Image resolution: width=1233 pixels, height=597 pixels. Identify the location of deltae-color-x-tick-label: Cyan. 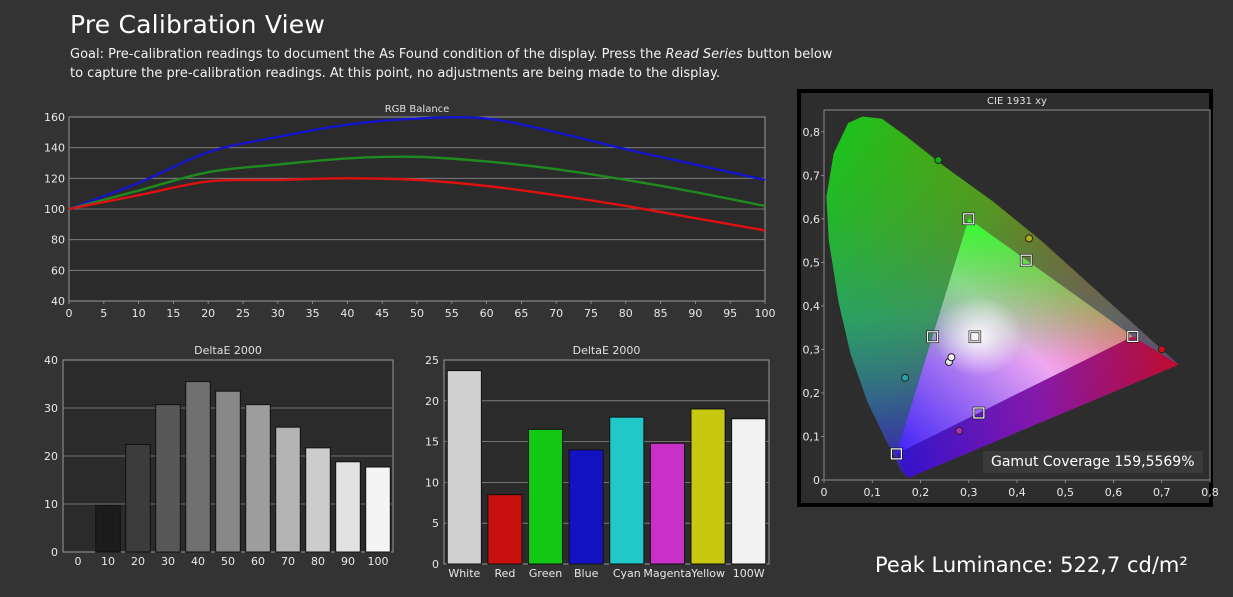
(627, 573).